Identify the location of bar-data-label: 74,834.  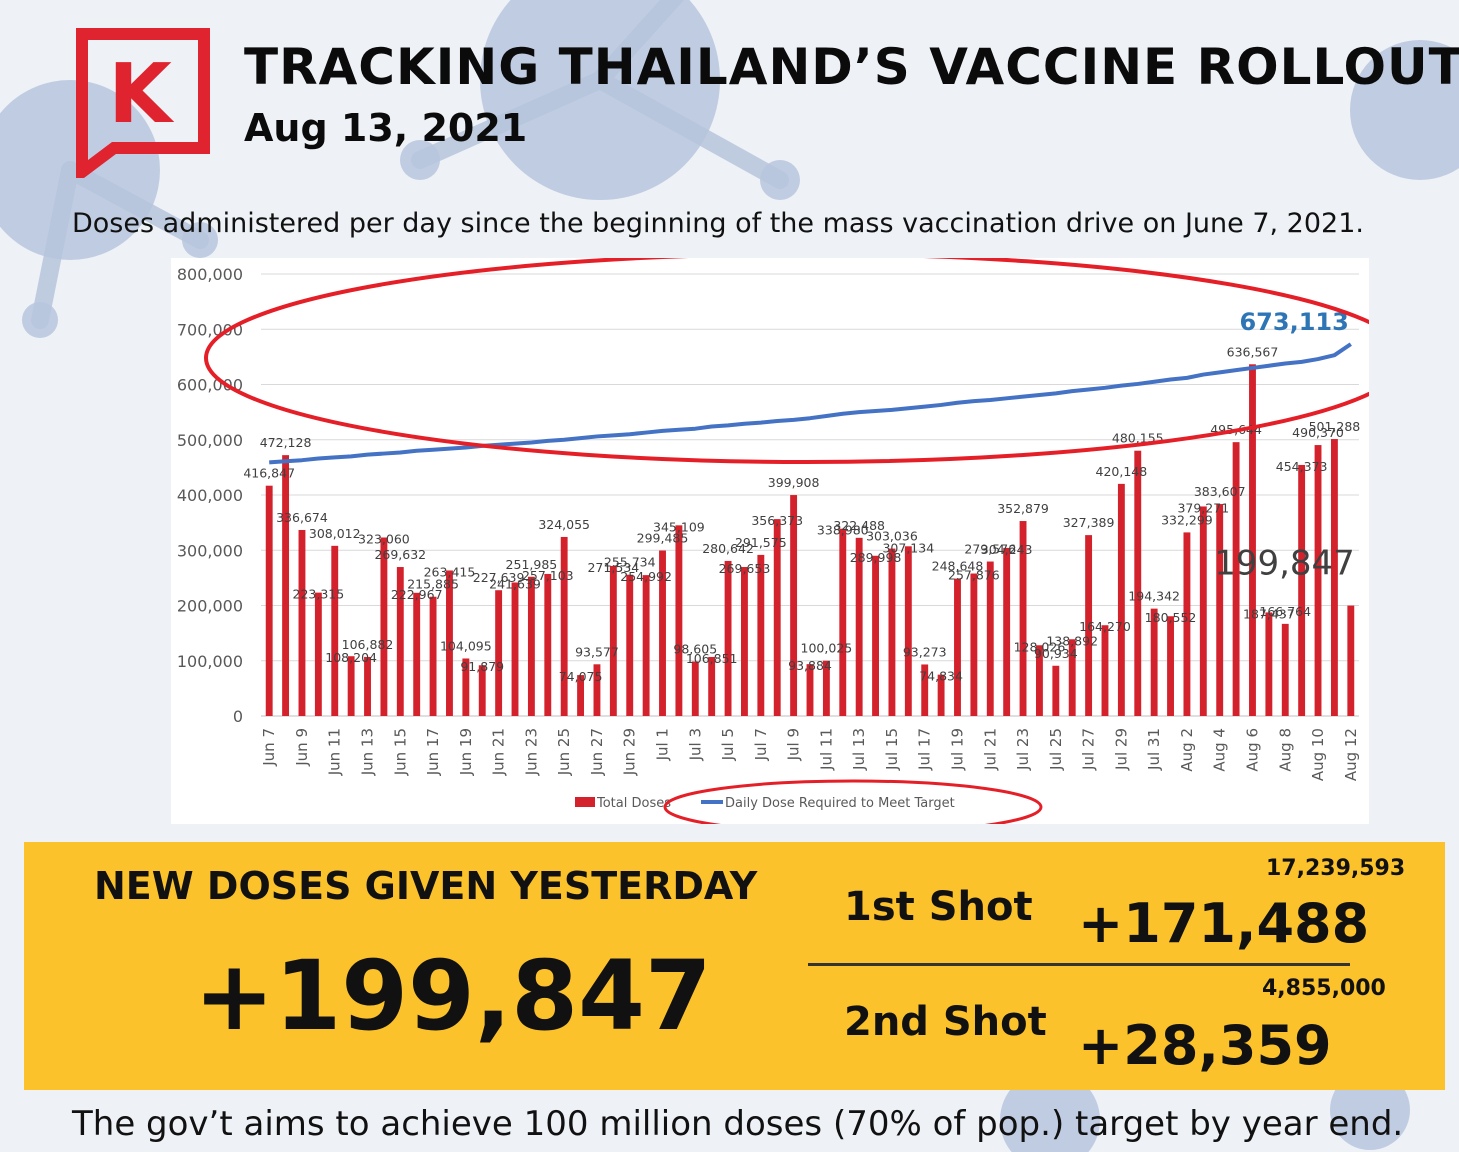
(941, 676).